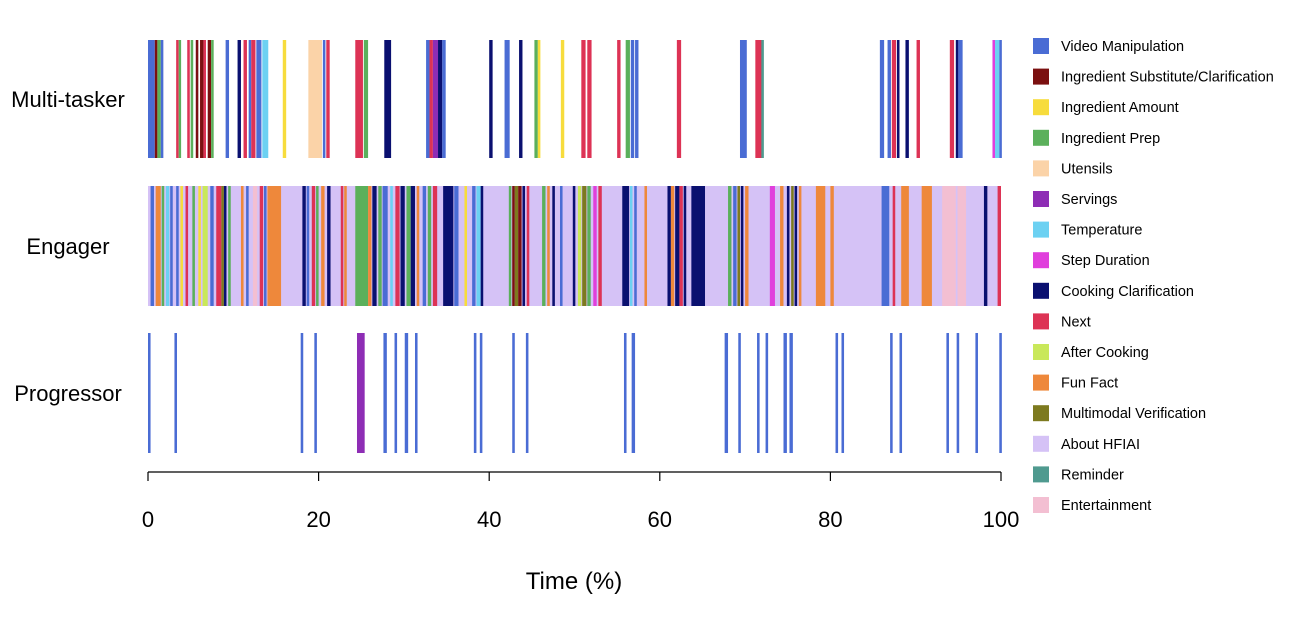  I want to click on legend-label: Cooking Clarification, so click(1127, 292).